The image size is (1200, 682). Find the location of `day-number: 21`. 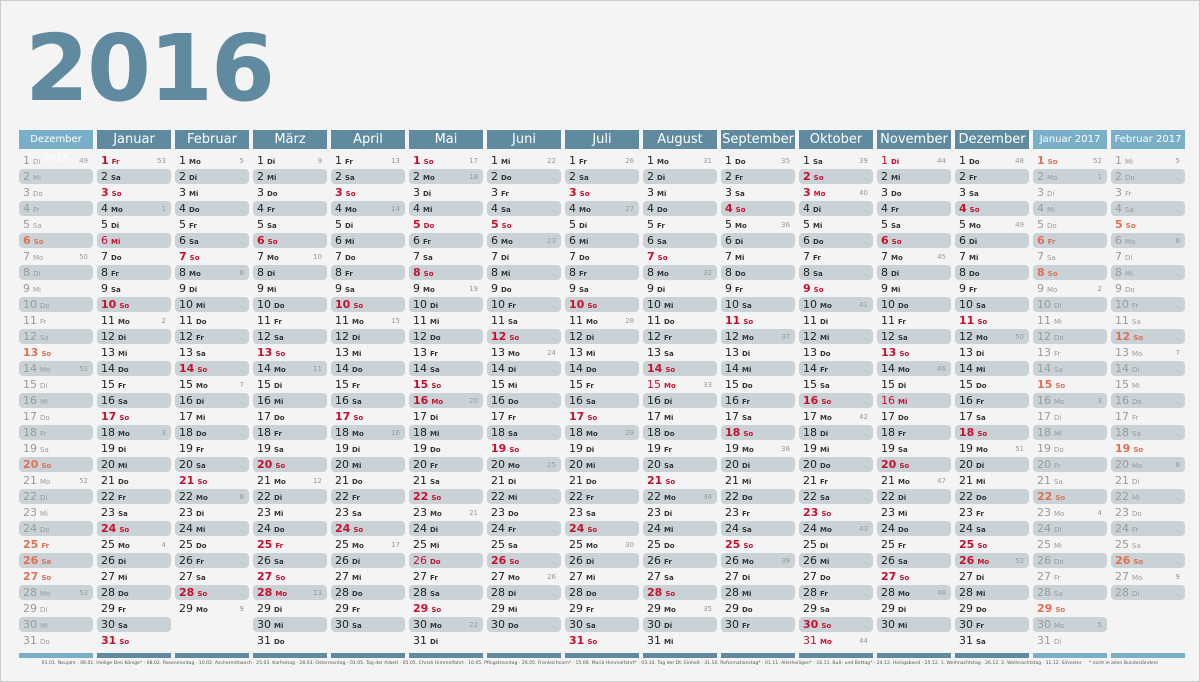

day-number: 21 is located at coordinates (420, 480).